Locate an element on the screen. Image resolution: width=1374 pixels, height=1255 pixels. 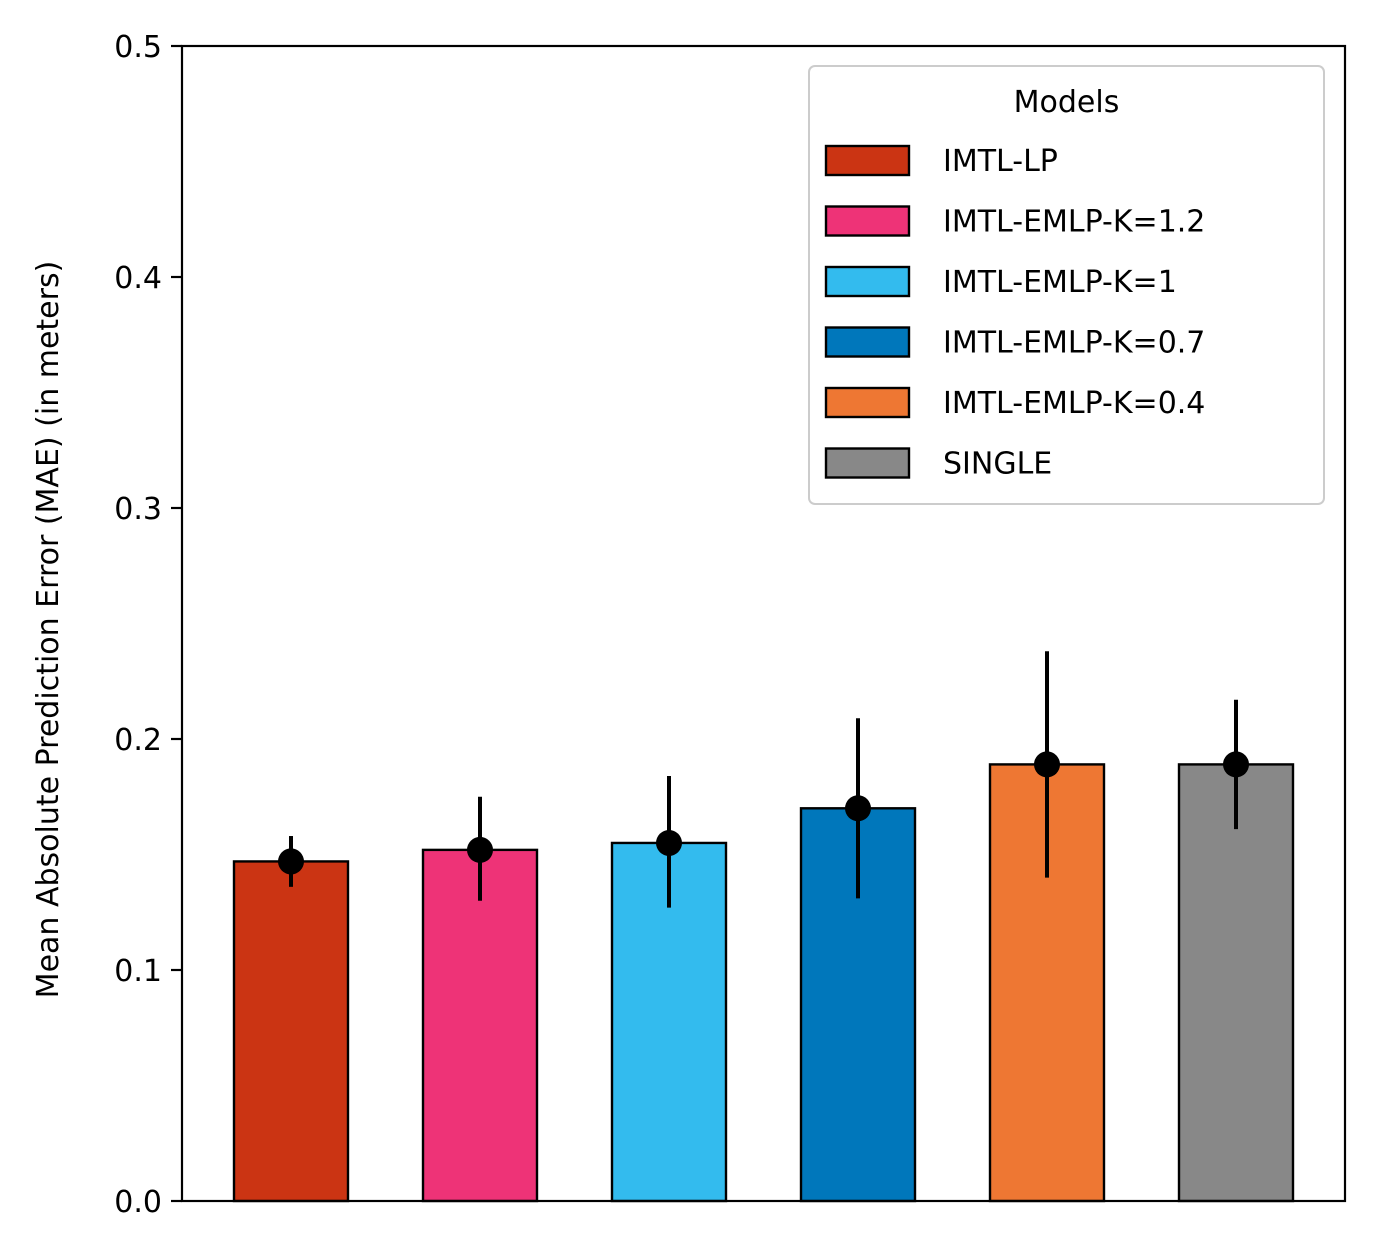
legend-frame is located at coordinates (1066, 285).